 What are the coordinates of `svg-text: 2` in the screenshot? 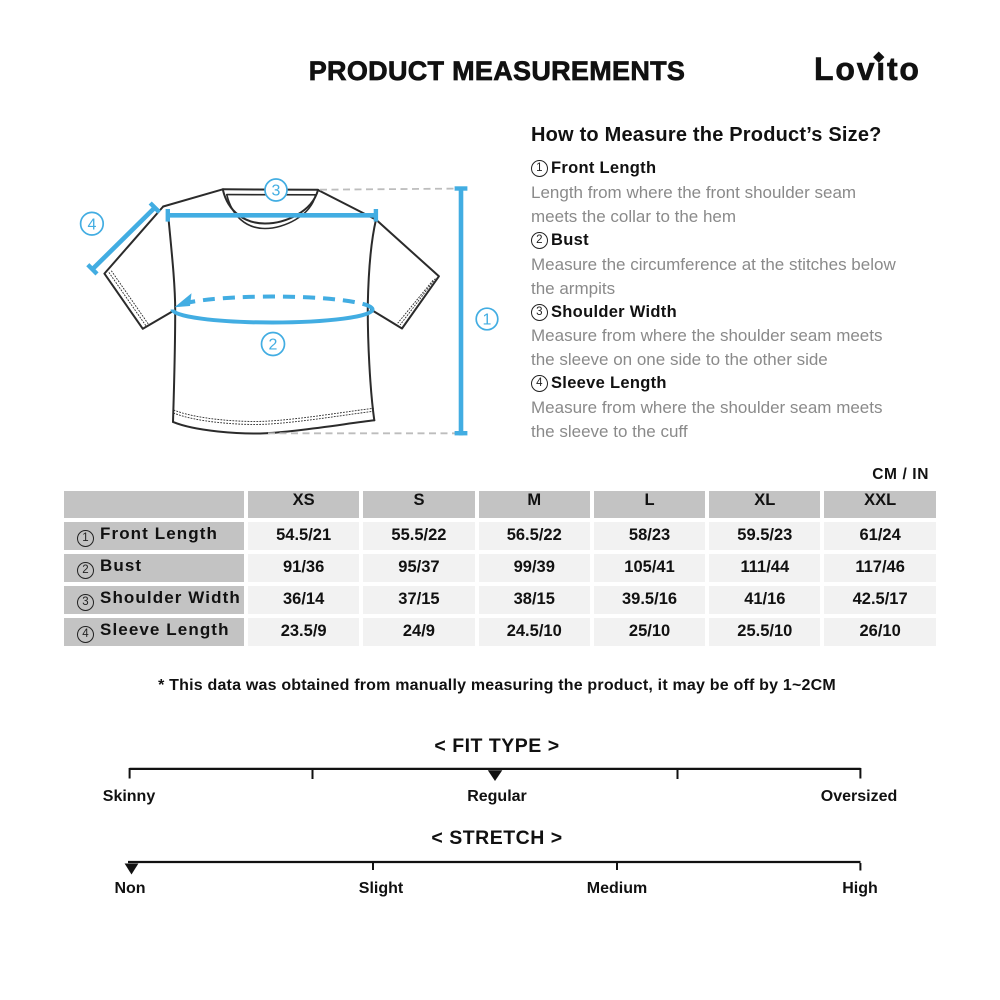 It's located at (273, 345).